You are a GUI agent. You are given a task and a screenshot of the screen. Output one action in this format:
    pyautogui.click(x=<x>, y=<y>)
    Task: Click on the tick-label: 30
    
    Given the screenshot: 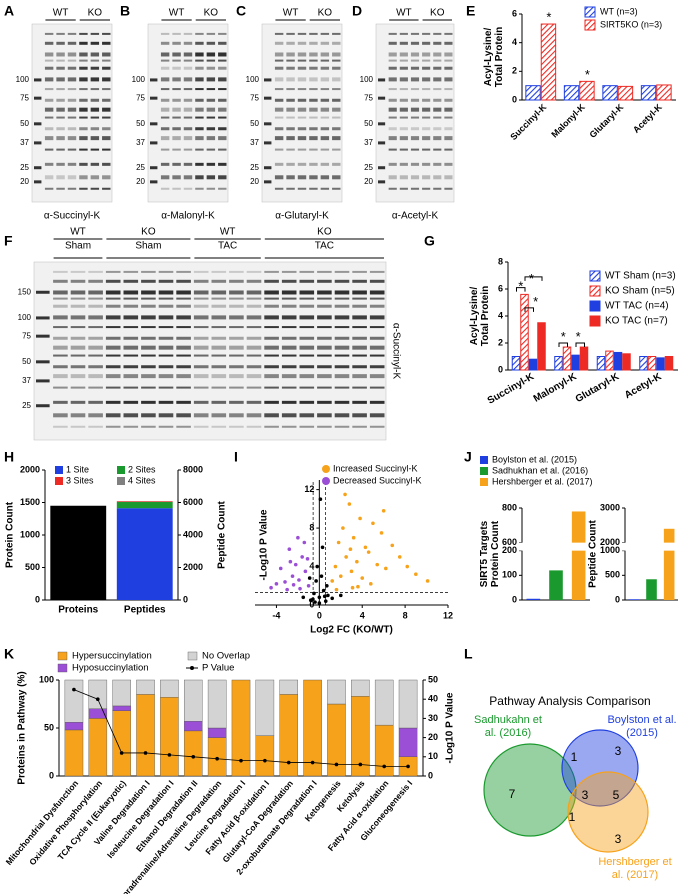 What is the action you would take?
    pyautogui.click(x=433, y=718)
    